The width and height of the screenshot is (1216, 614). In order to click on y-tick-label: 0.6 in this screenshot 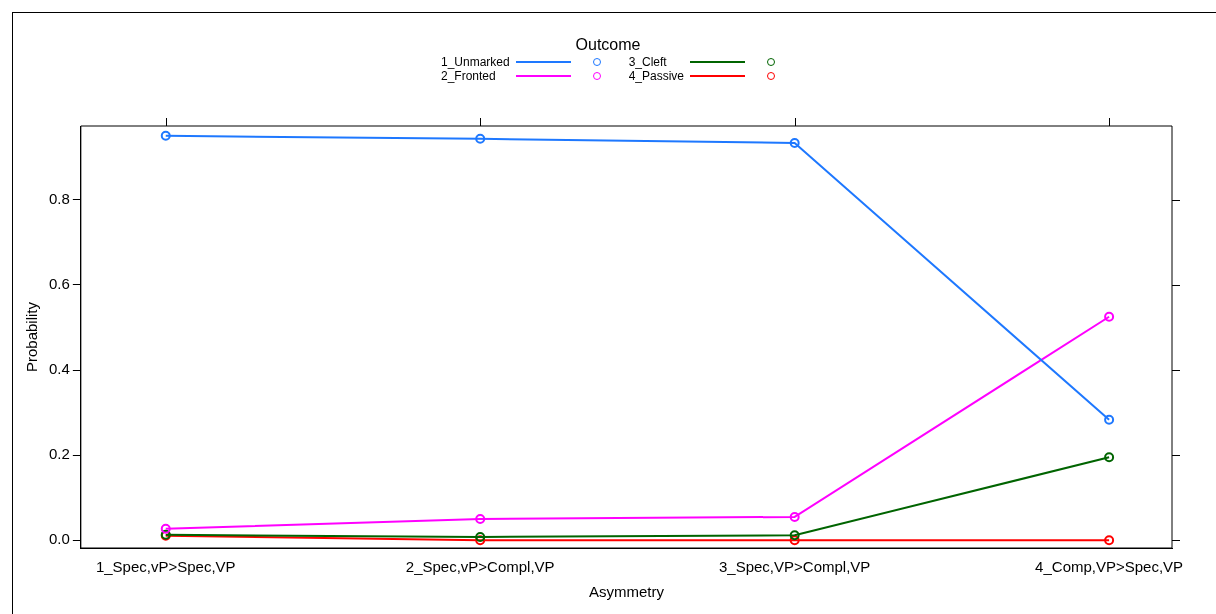, I will do `click(59, 283)`.